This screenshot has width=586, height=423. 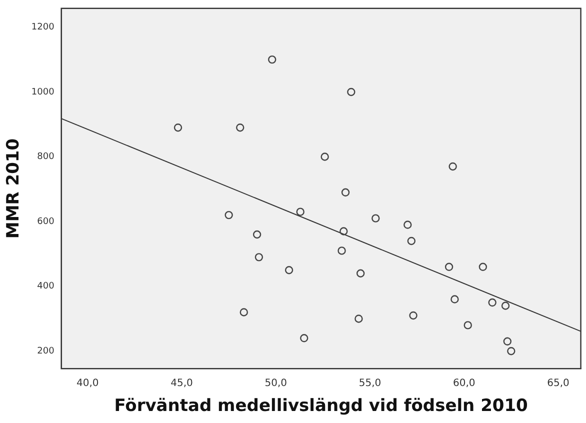 I want to click on y-tick-label: 1200, so click(x=43, y=27).